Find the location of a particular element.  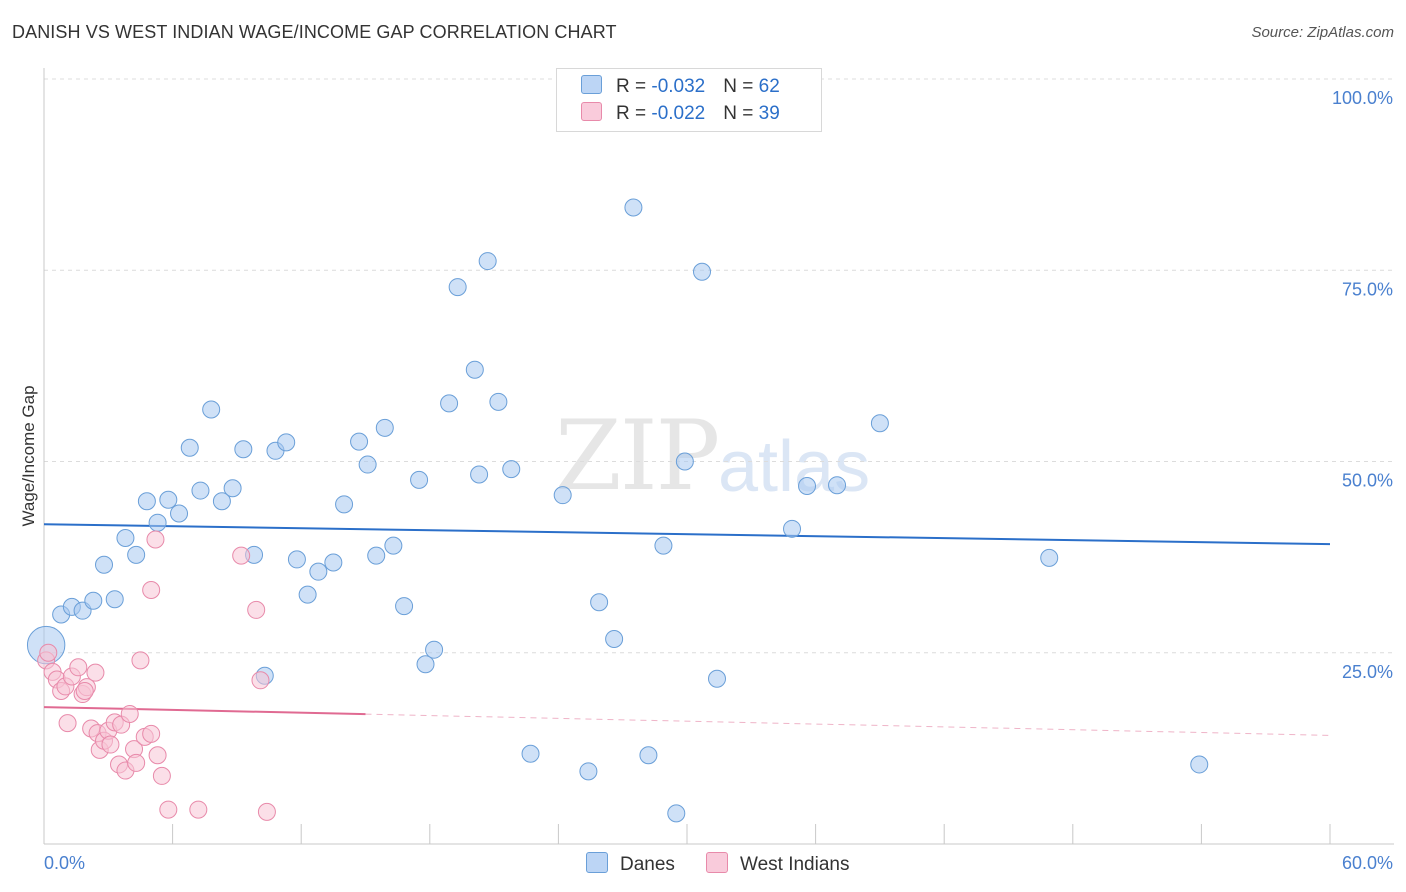

legend-item-danes: Danes is located at coordinates (630, 864).